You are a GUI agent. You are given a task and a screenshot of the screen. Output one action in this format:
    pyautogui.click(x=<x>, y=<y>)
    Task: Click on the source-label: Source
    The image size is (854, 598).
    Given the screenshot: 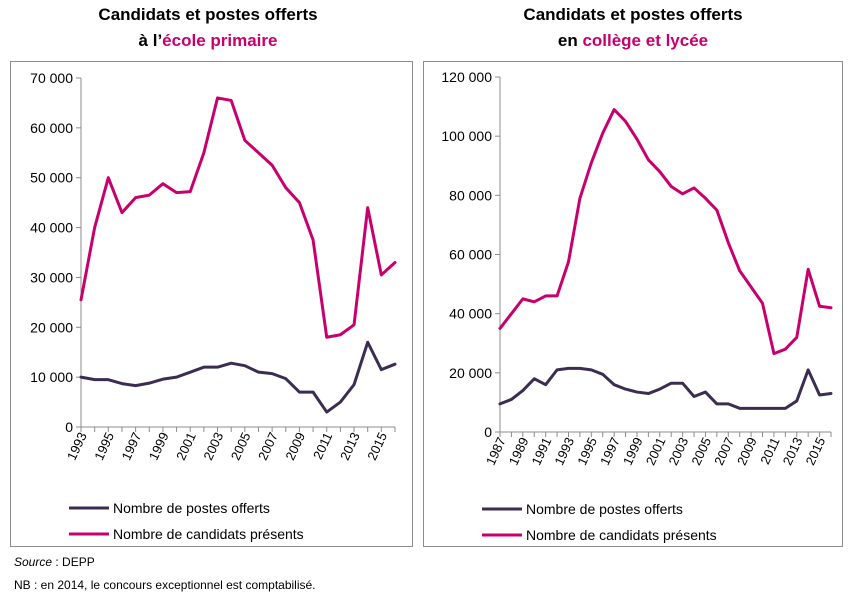 What is the action you would take?
    pyautogui.click(x=33, y=562)
    